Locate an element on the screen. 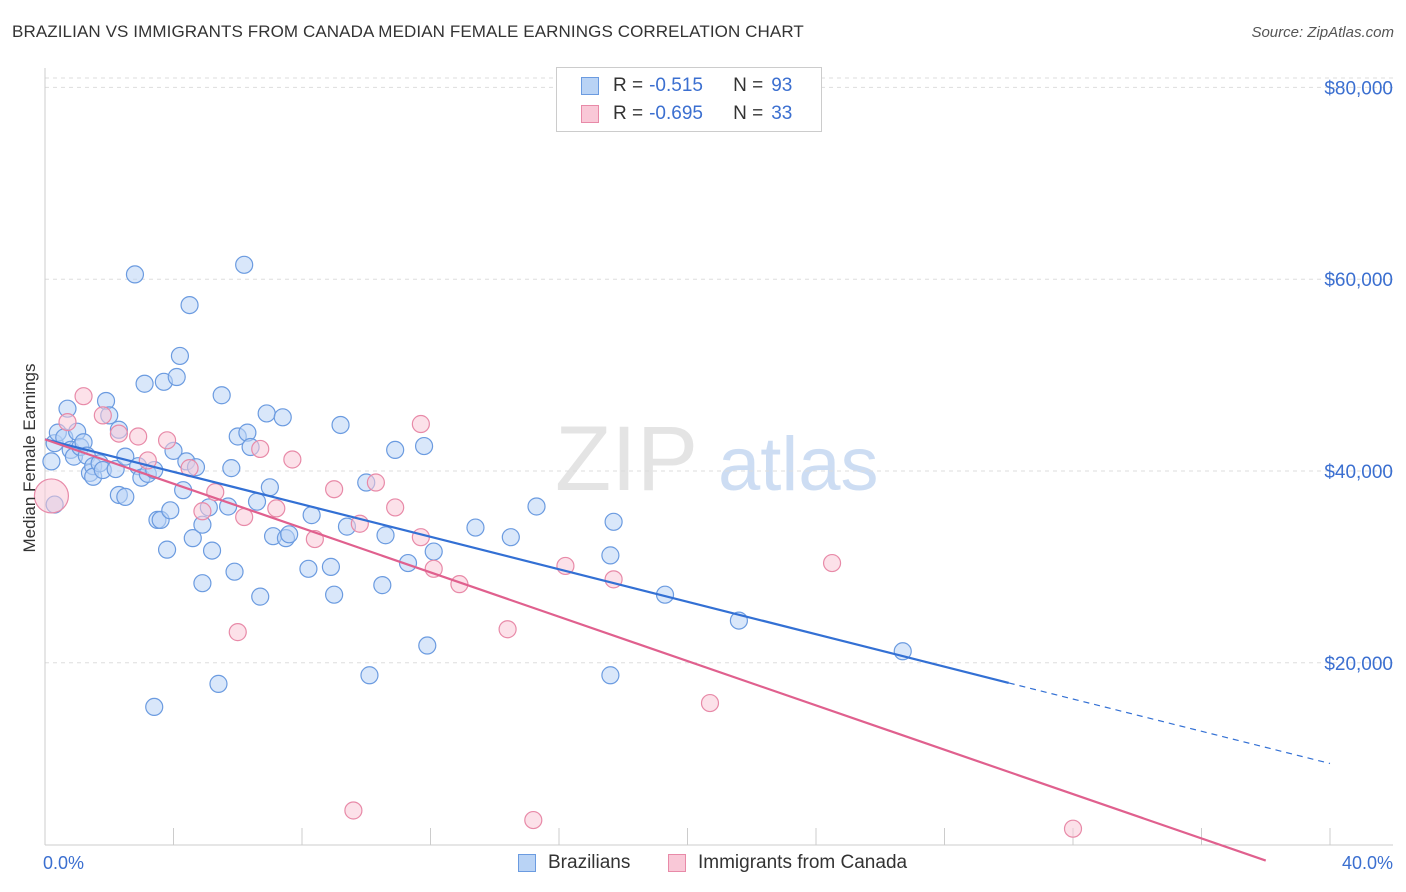 This screenshot has width=1406, height=892. legend-item-immigrants: Immigrants from Canada is located at coordinates (787, 863).